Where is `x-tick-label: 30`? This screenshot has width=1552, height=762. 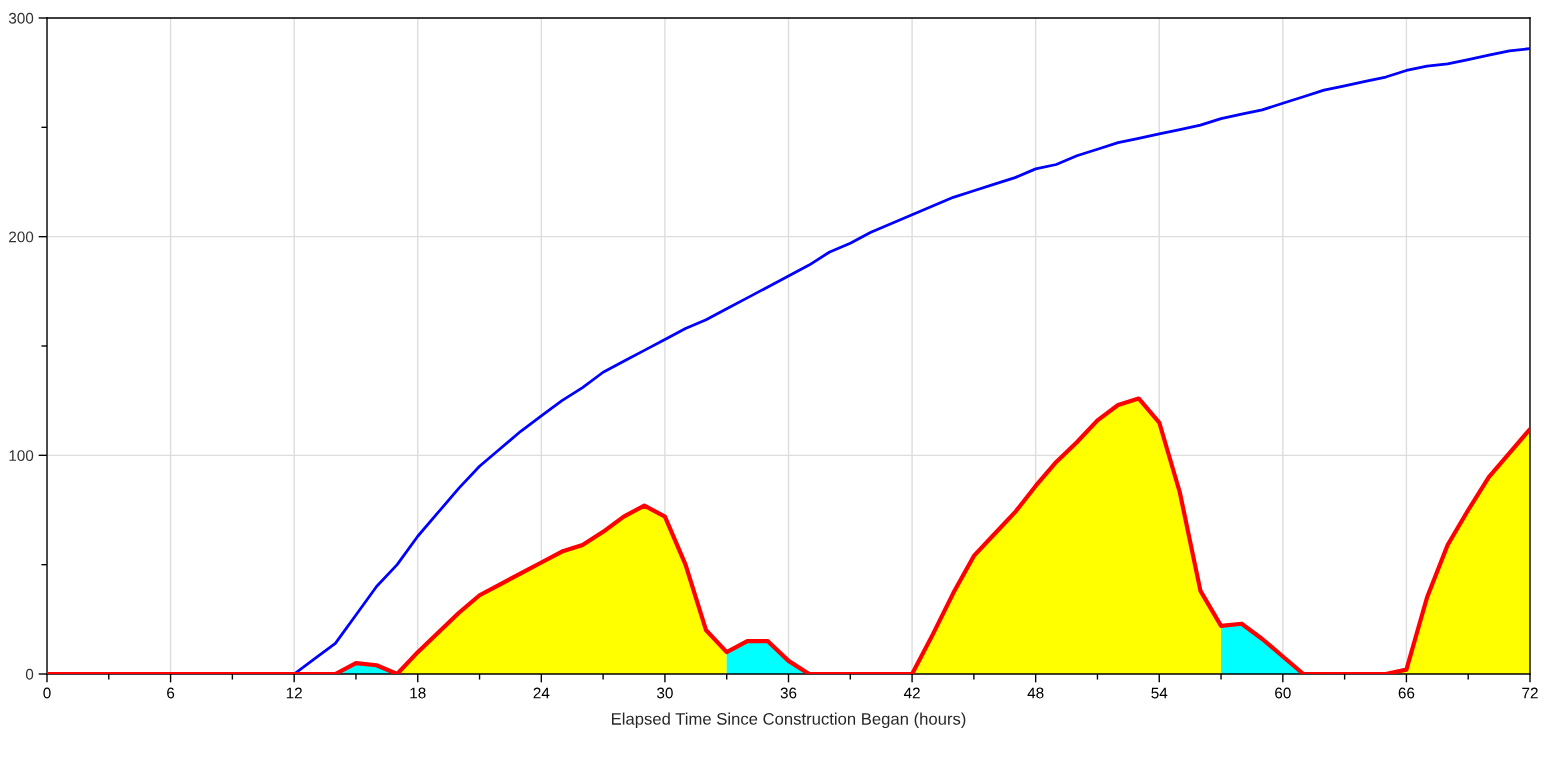
x-tick-label: 30 is located at coordinates (665, 693).